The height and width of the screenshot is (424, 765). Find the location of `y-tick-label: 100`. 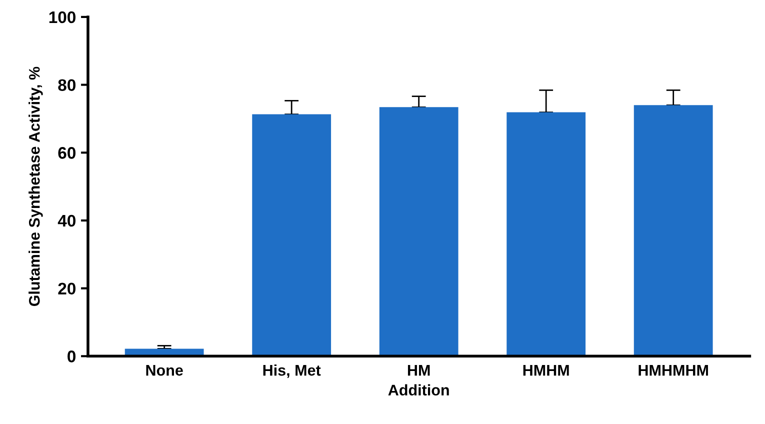

y-tick-label: 100 is located at coordinates (62, 17).